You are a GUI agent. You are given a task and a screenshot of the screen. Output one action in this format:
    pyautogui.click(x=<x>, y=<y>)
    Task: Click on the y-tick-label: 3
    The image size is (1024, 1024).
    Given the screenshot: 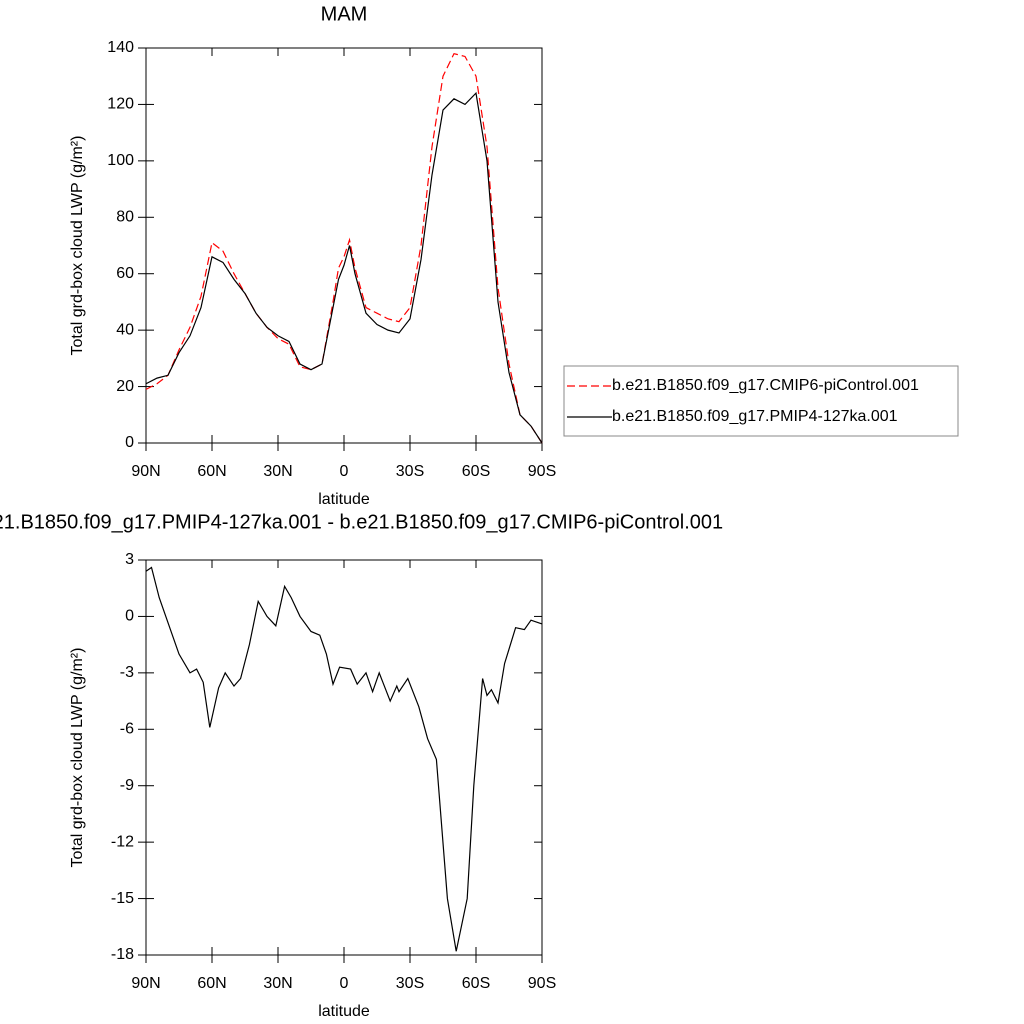 What is the action you would take?
    pyautogui.click(x=129, y=559)
    